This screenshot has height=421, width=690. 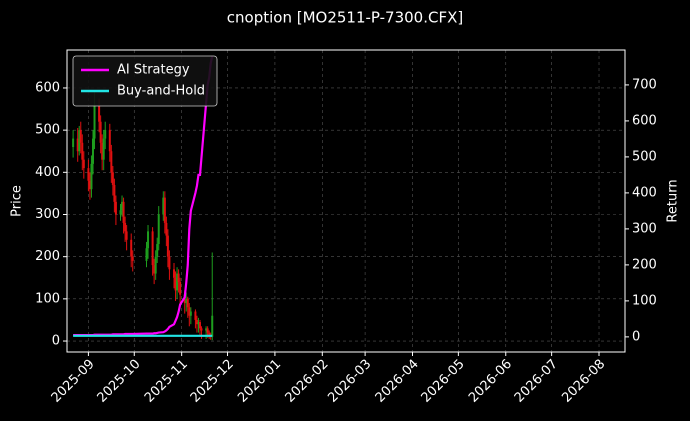 I want to click on y2-tick-label: 0, so click(x=636, y=336).